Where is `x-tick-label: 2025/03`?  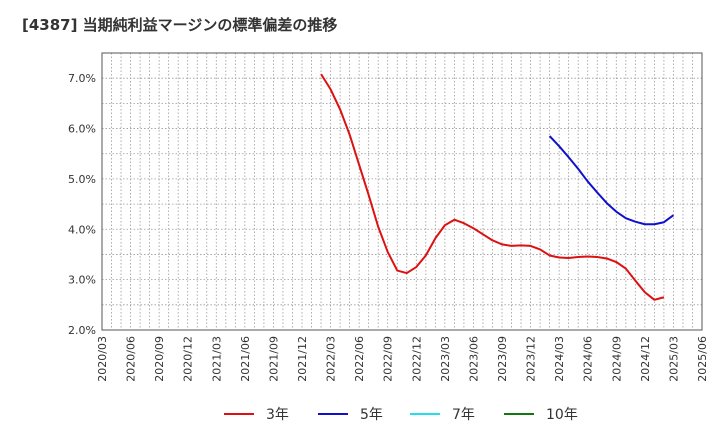 x-tick-label: 2025/03 is located at coordinates (673, 359).